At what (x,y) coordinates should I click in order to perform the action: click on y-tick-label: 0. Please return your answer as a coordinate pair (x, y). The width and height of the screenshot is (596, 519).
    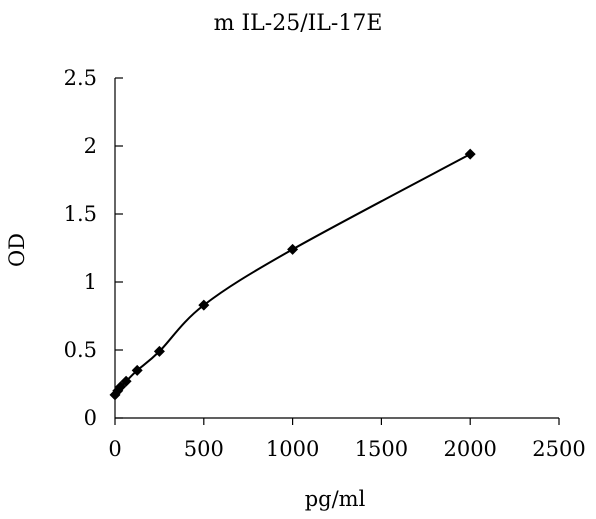
    Looking at the image, I should click on (90, 418).